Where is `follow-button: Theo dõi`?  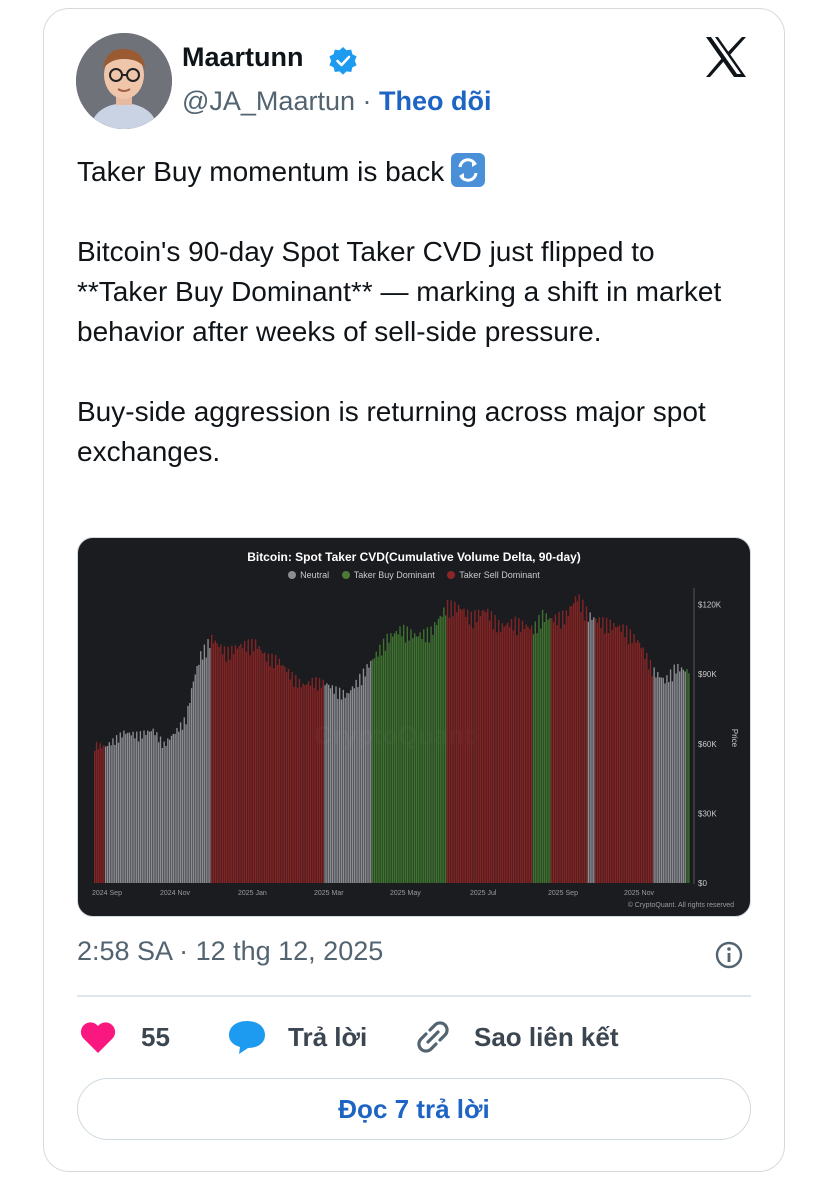
follow-button: Theo dõi is located at coordinates (435, 101).